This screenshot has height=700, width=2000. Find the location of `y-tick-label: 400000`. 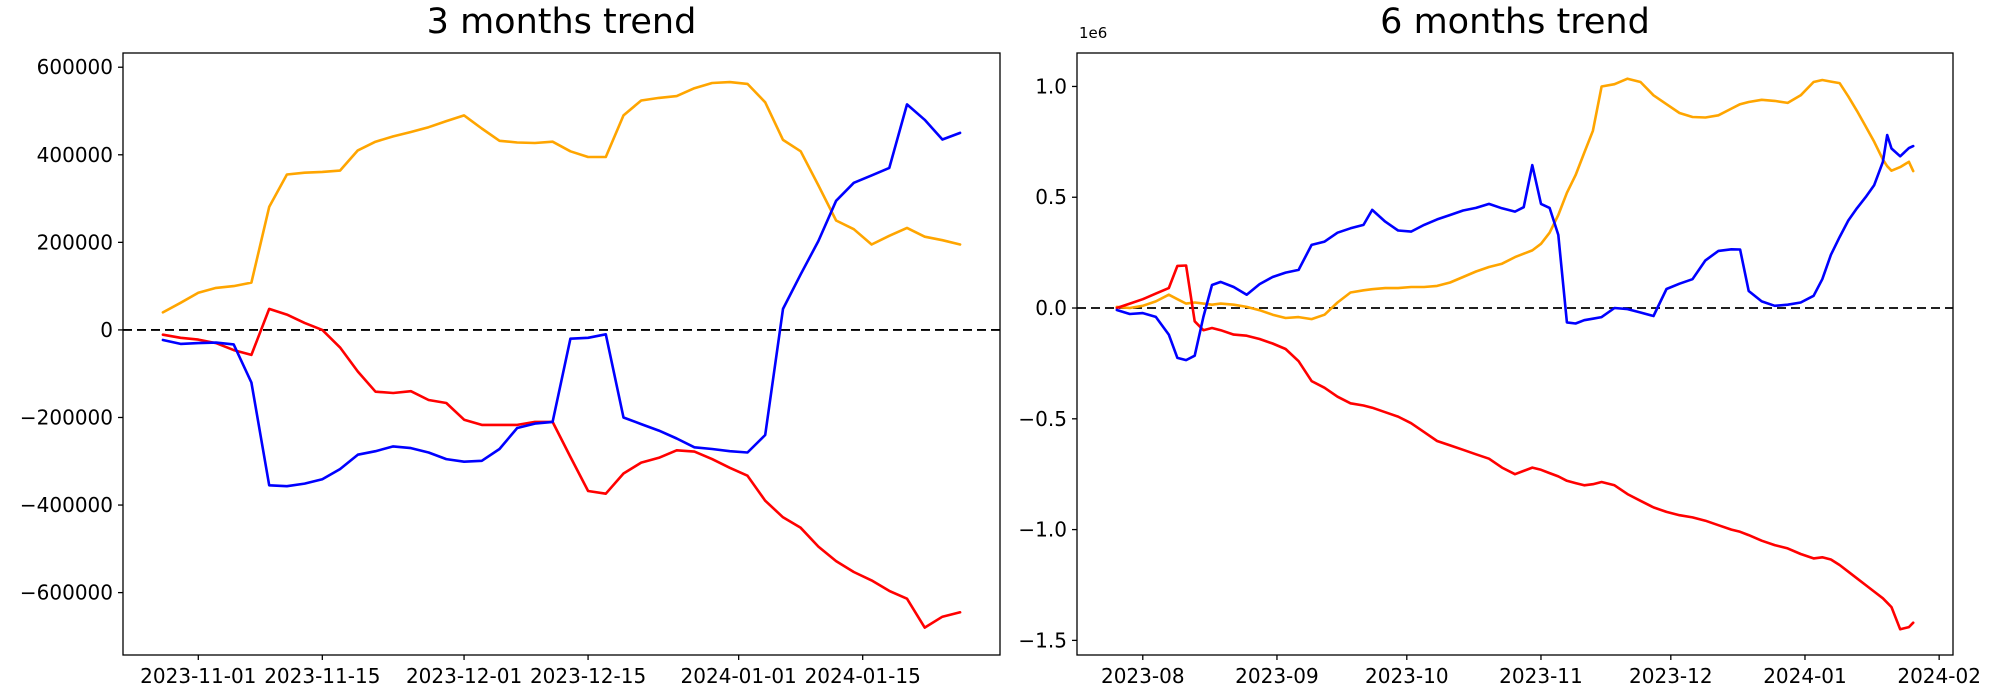

y-tick-label: 400000 is located at coordinates (75, 155).